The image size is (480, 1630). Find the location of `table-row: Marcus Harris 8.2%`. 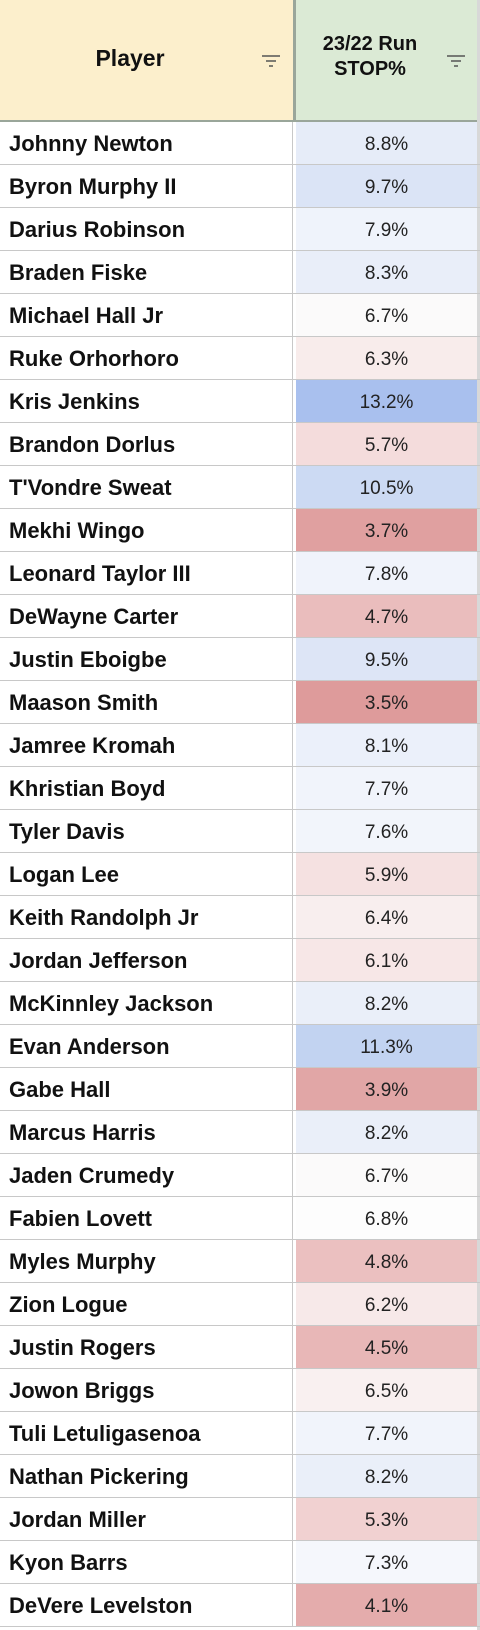

table-row: Marcus Harris 8.2% is located at coordinates (240, 1132).